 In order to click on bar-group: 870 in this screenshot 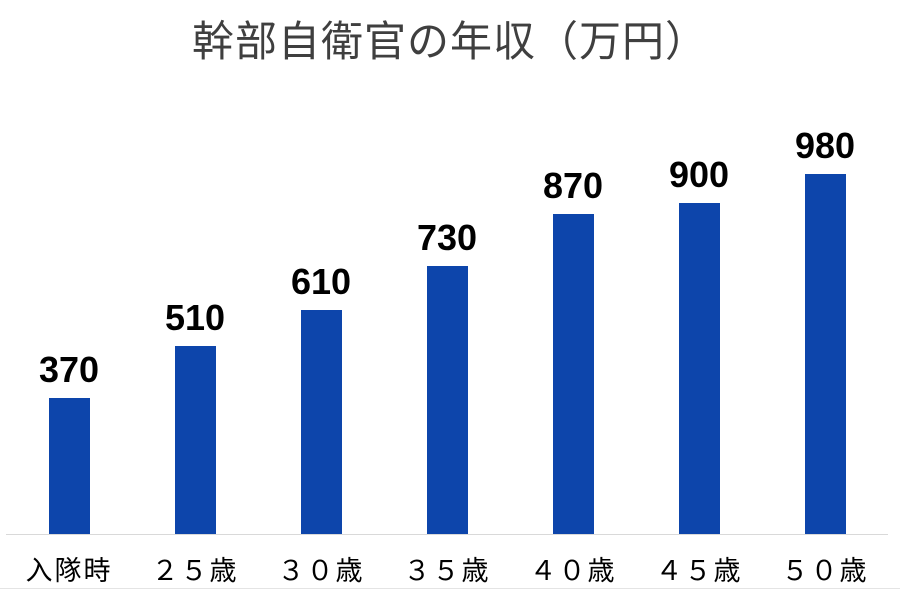, I will do `click(573, 317)`.